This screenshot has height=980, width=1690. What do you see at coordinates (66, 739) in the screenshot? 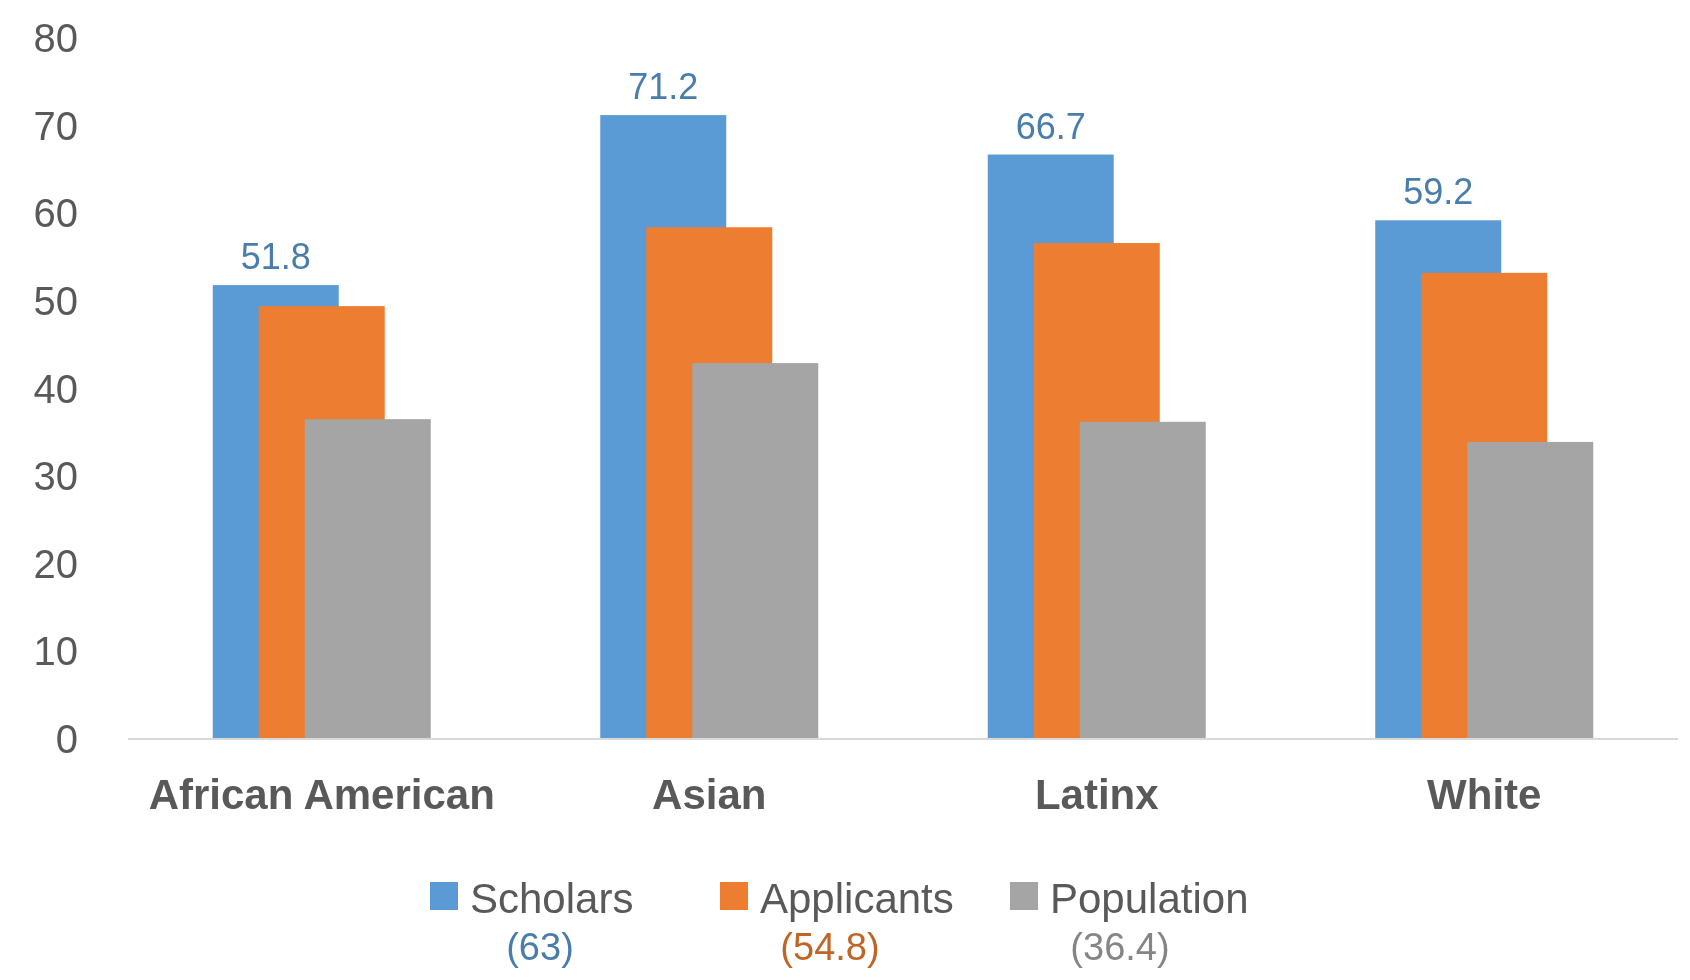
I see `y-tick-label: 0` at bounding box center [66, 739].